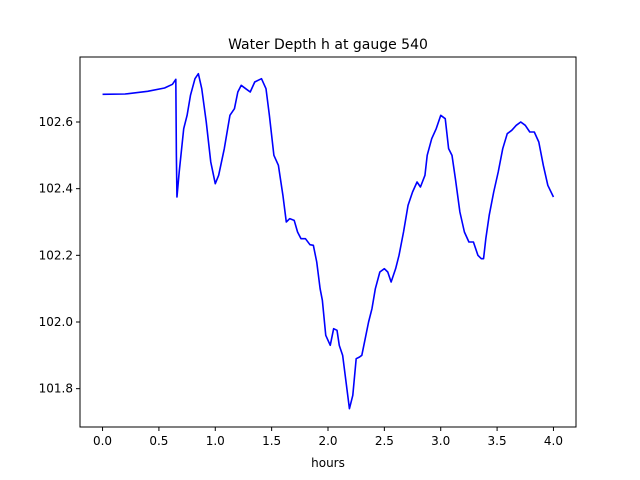 The image size is (640, 480). Describe the element at coordinates (328, 463) in the screenshot. I see `x-axis-label: hours` at that location.